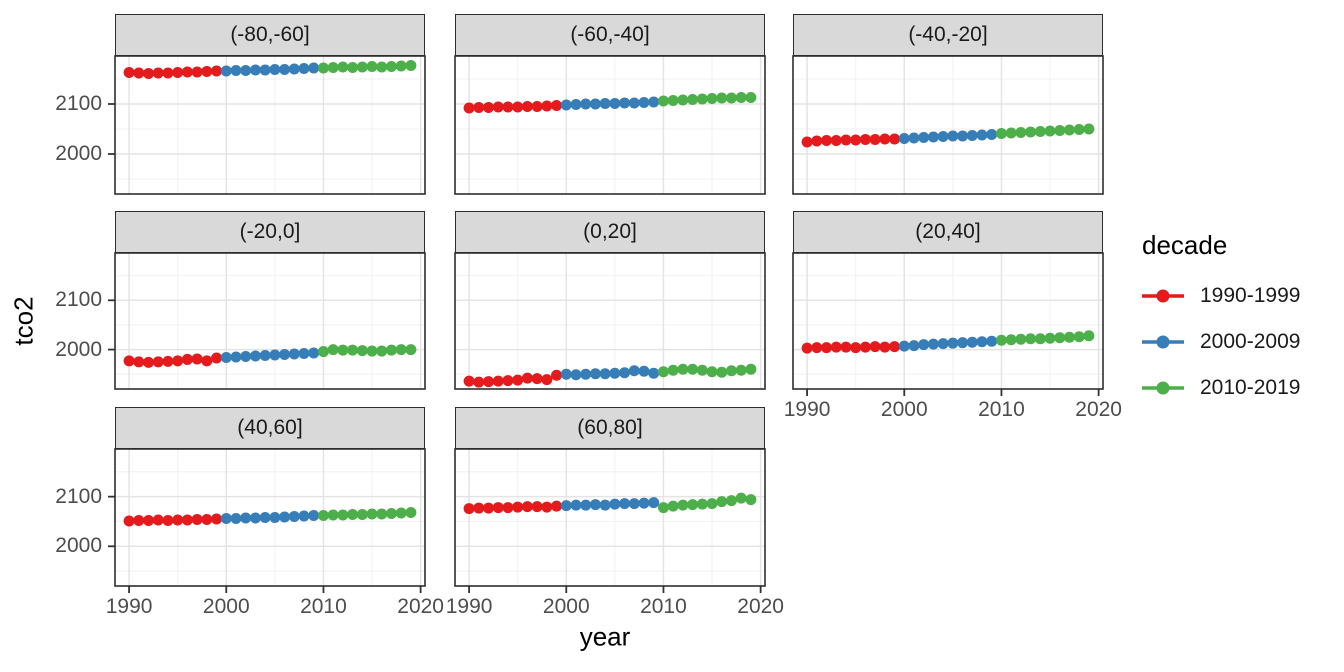 Image resolution: width=1344 pixels, height=672 pixels. Describe the element at coordinates (605, 636) in the screenshot. I see `x-axis-title: year` at that location.